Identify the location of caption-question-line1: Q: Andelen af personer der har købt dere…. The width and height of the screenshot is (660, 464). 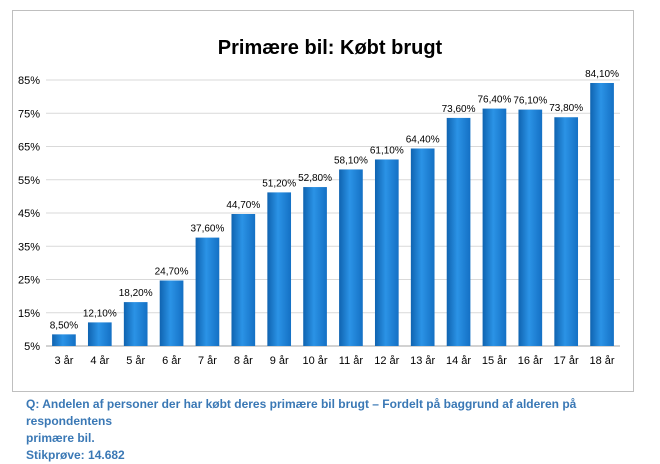
(301, 412).